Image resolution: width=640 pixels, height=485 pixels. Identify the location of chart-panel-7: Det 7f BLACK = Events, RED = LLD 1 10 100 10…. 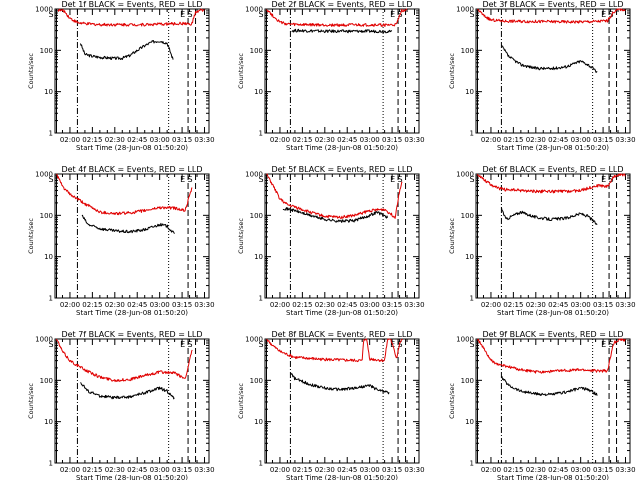
(121, 406).